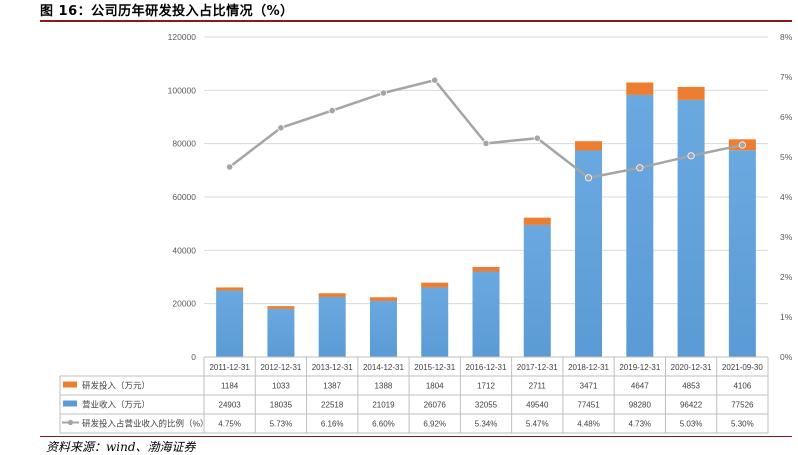  What do you see at coordinates (230, 405) in the screenshot?
I see `table-value: 24903` at bounding box center [230, 405].